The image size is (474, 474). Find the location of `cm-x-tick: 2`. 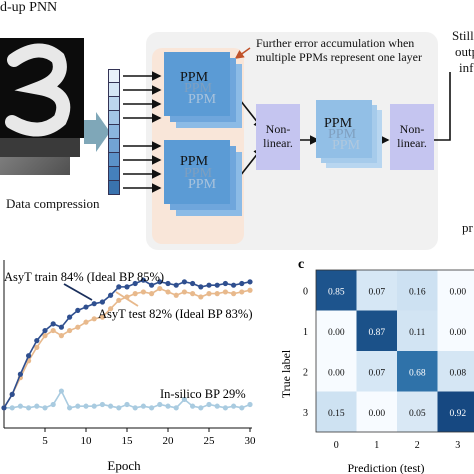

cm-x-tick: 2 is located at coordinates (417, 445).